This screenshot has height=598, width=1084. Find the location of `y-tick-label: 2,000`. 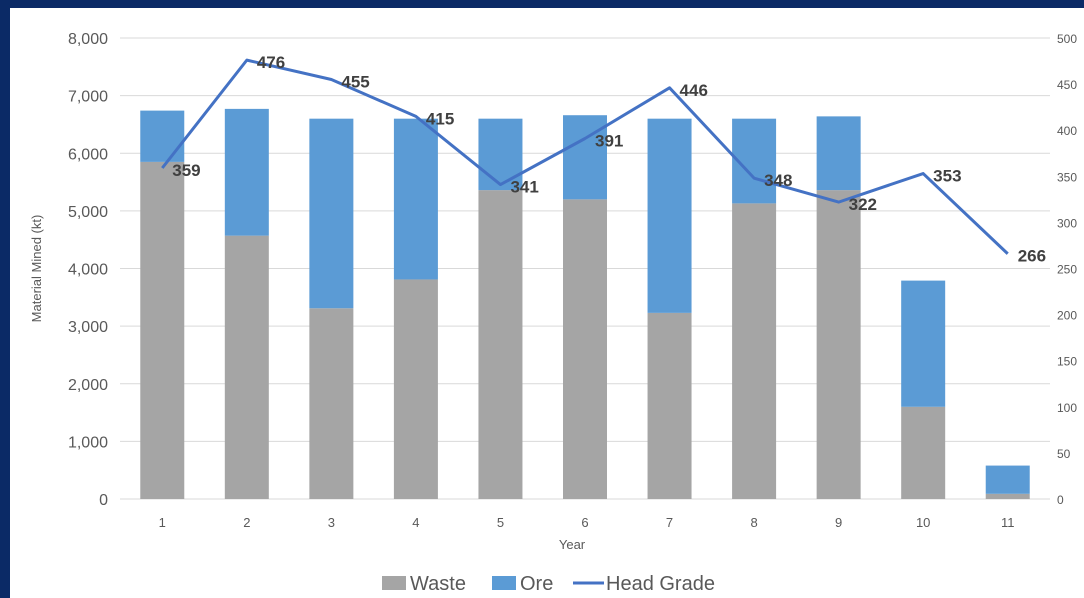

y-tick-label: 2,000 is located at coordinates (88, 385).